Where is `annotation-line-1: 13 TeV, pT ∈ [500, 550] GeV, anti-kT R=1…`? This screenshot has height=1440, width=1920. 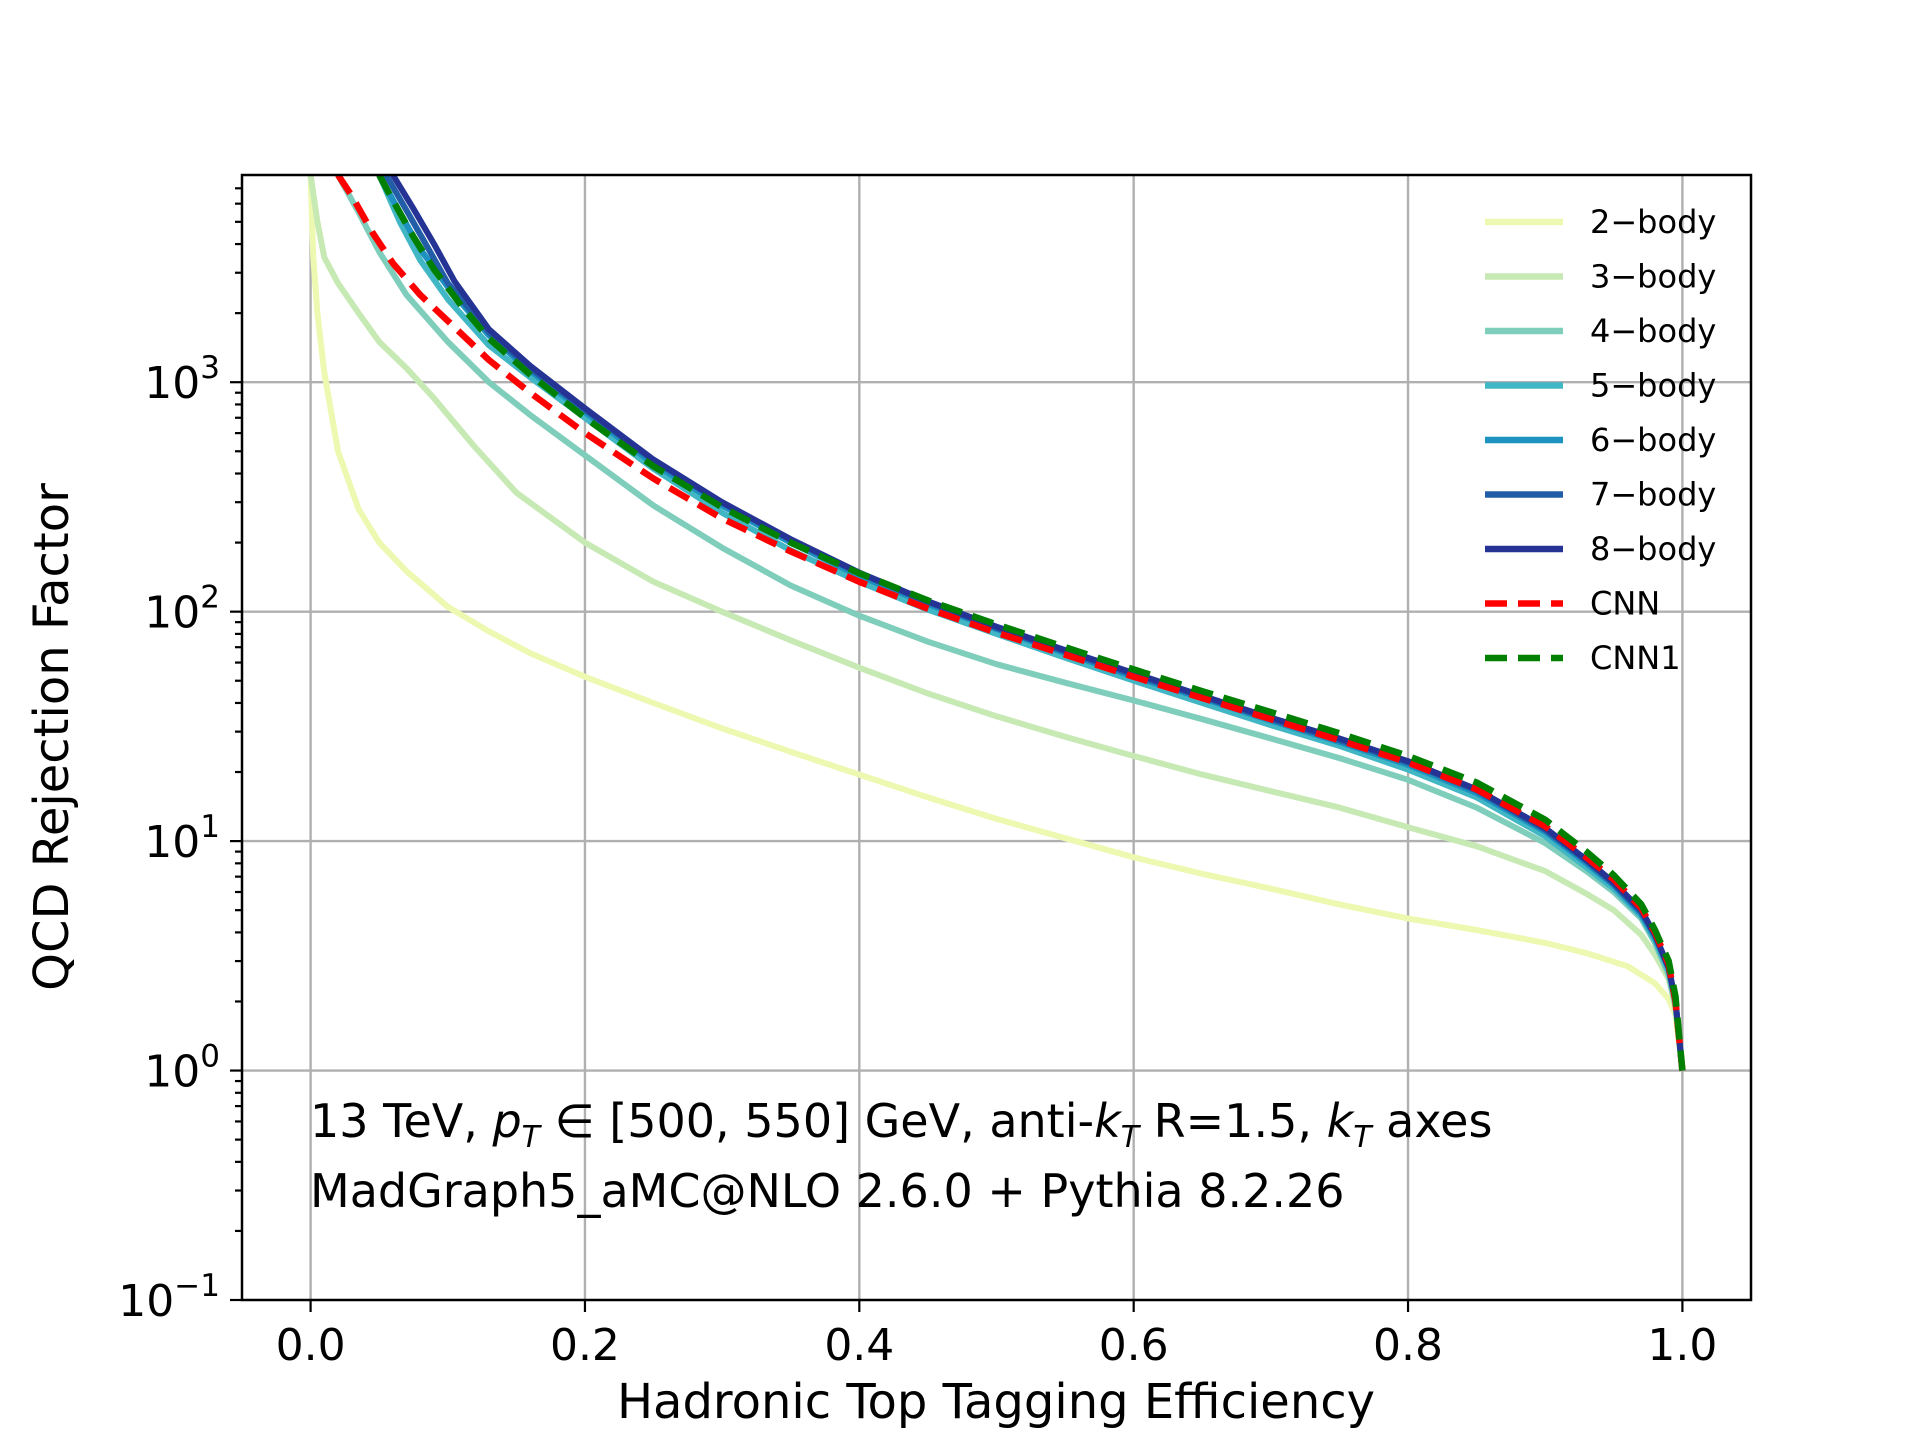
annotation-line-1: 13 TeV, pT ∈ [500, 550] GeV, anti-kT R=1… is located at coordinates (901, 1124).